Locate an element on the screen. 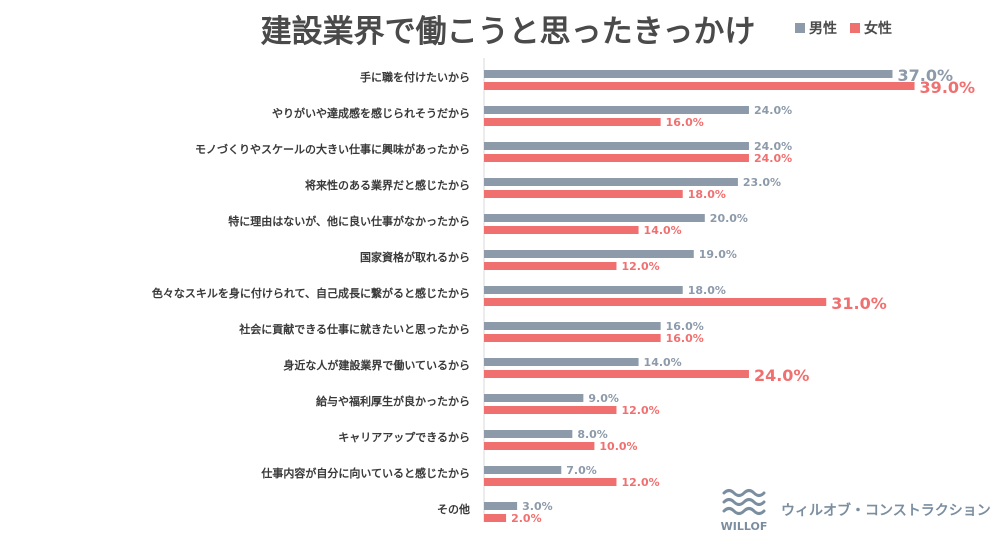 Image resolution: width=997 pixels, height=544 pixels. value-label-female: 10.0% is located at coordinates (618, 446).